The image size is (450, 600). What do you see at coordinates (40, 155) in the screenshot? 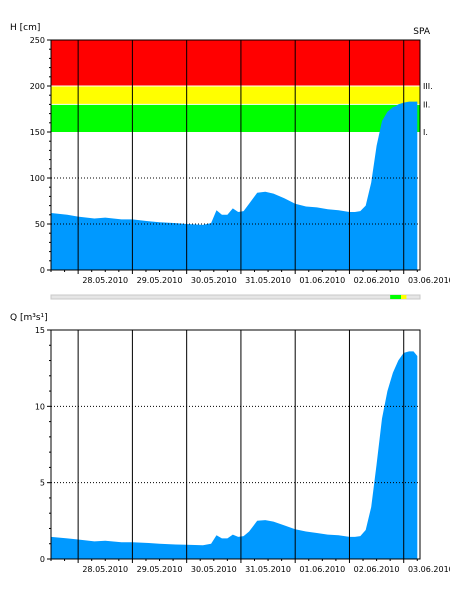
I see `level-y-ticks: 0 50 100 150 200 250` at bounding box center [40, 155].